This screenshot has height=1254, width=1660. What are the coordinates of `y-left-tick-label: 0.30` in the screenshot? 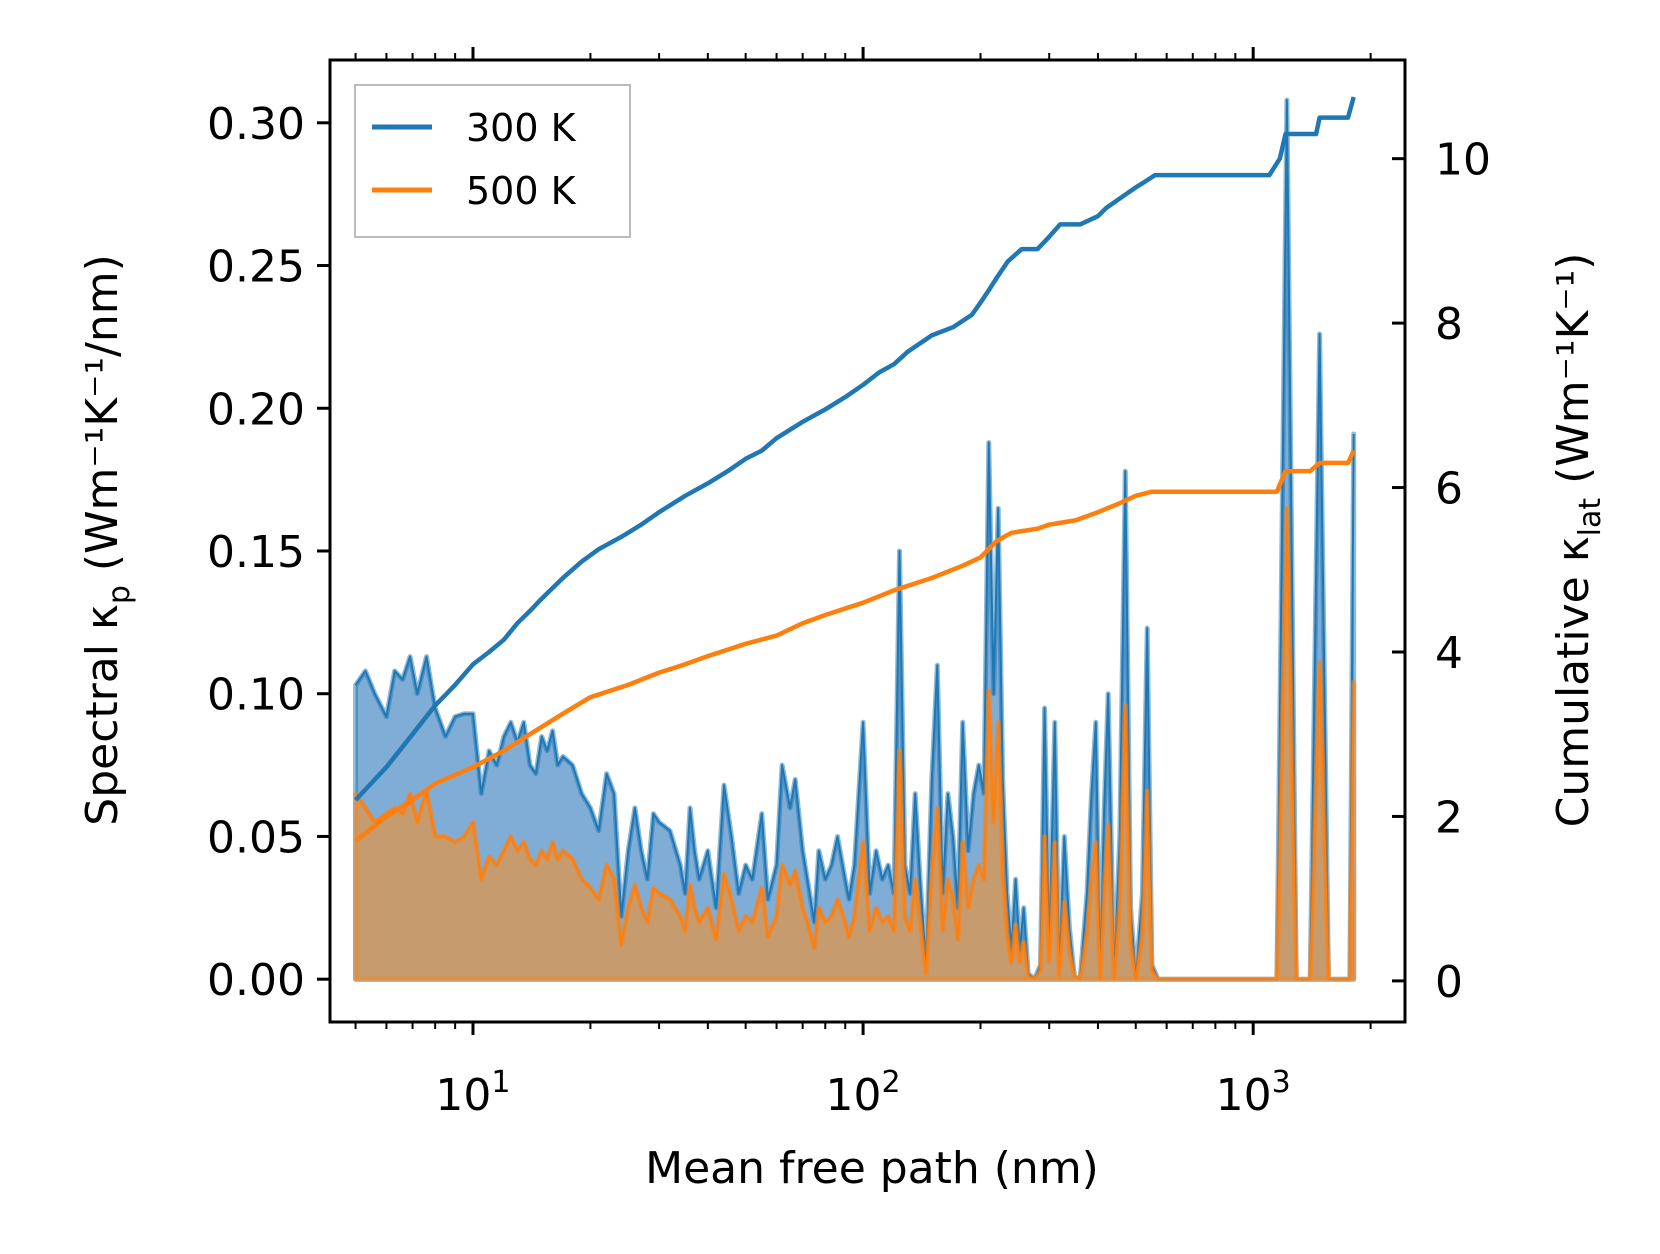 It's located at (256, 124).